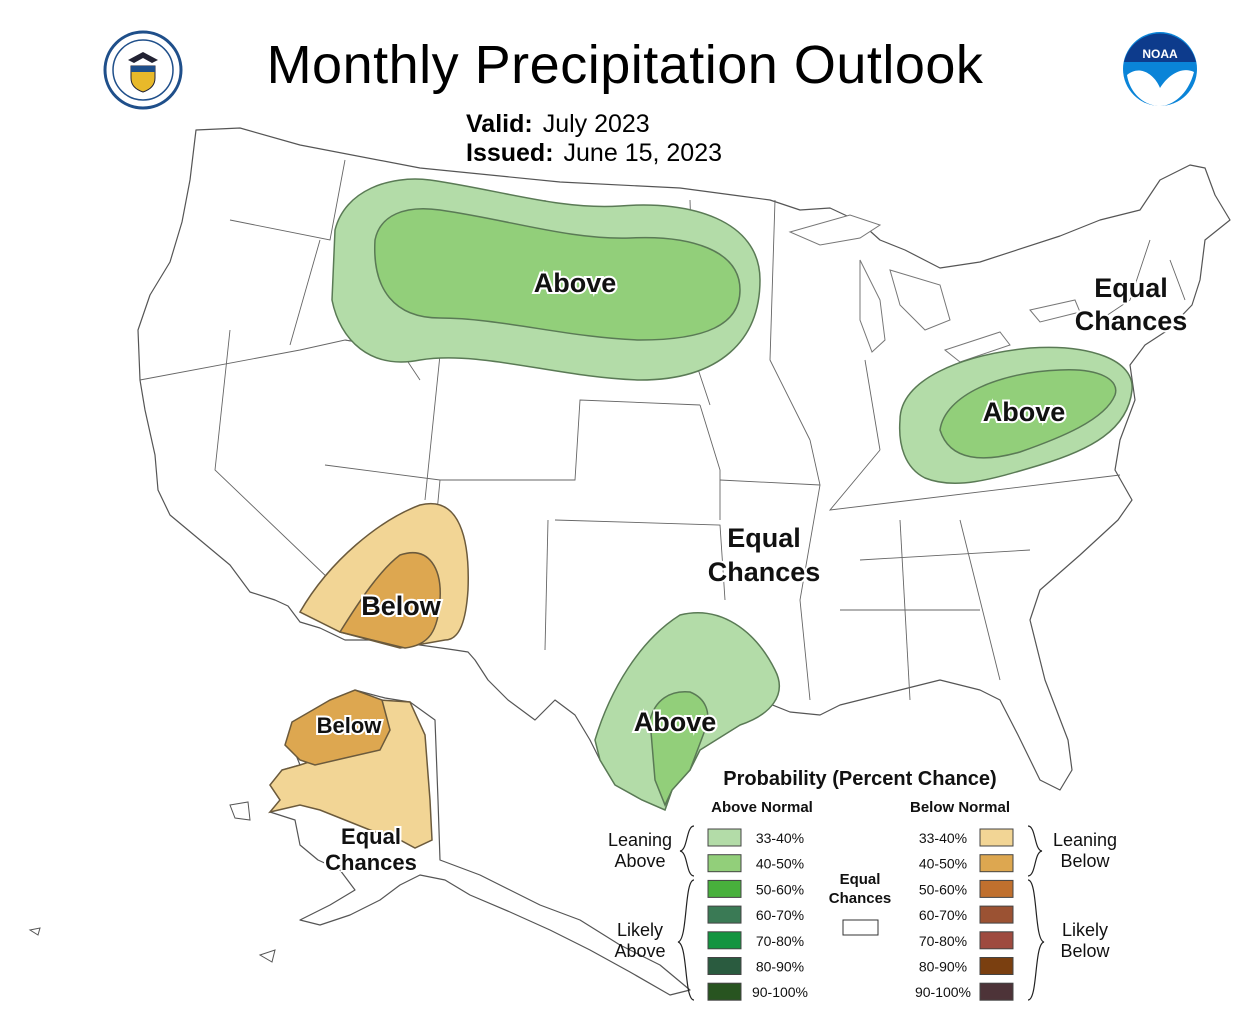 This screenshot has height=1025, width=1250. What do you see at coordinates (780, 967) in the screenshot?
I see `above-range-5: 80-90%` at bounding box center [780, 967].